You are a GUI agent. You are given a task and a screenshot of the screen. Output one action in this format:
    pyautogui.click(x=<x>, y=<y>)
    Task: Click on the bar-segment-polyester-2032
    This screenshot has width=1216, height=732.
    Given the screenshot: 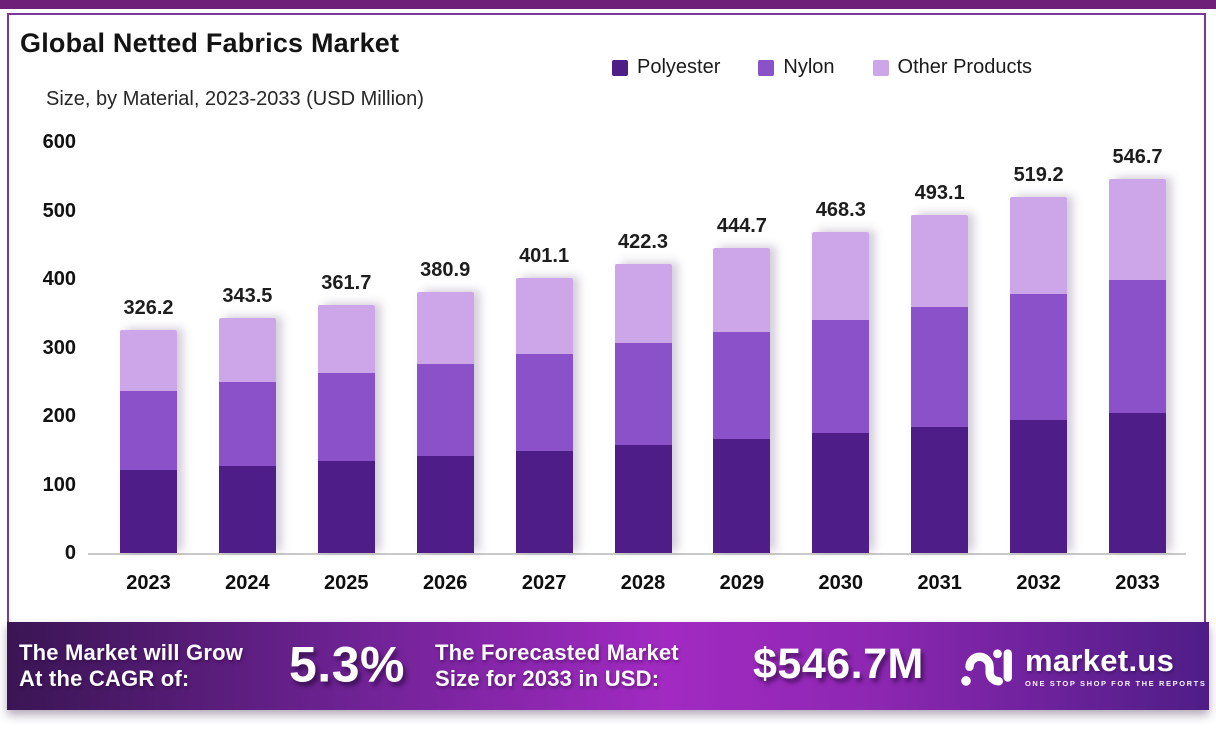 What is the action you would take?
    pyautogui.click(x=1039, y=486)
    